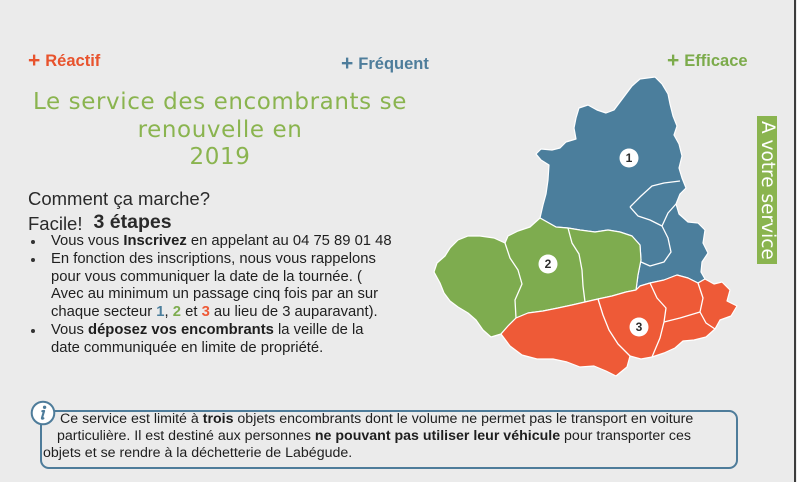 The width and height of the screenshot is (797, 482). Describe the element at coordinates (625, 436) in the screenshot. I see `notice-text: pour transporter ces` at that location.